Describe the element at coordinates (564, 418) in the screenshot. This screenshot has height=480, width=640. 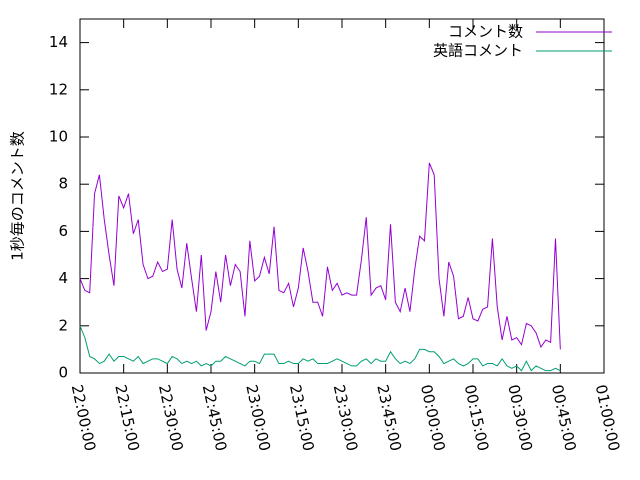
I see `x-tick-label: 00:45:00` at that location.